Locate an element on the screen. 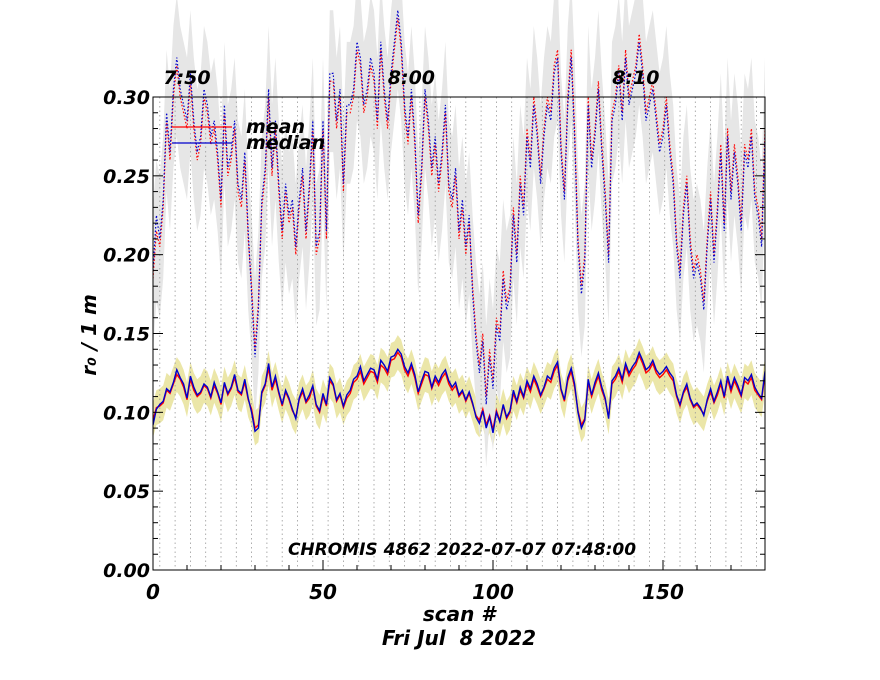  y-tick-label: 0.00 is located at coordinates (126, 571).